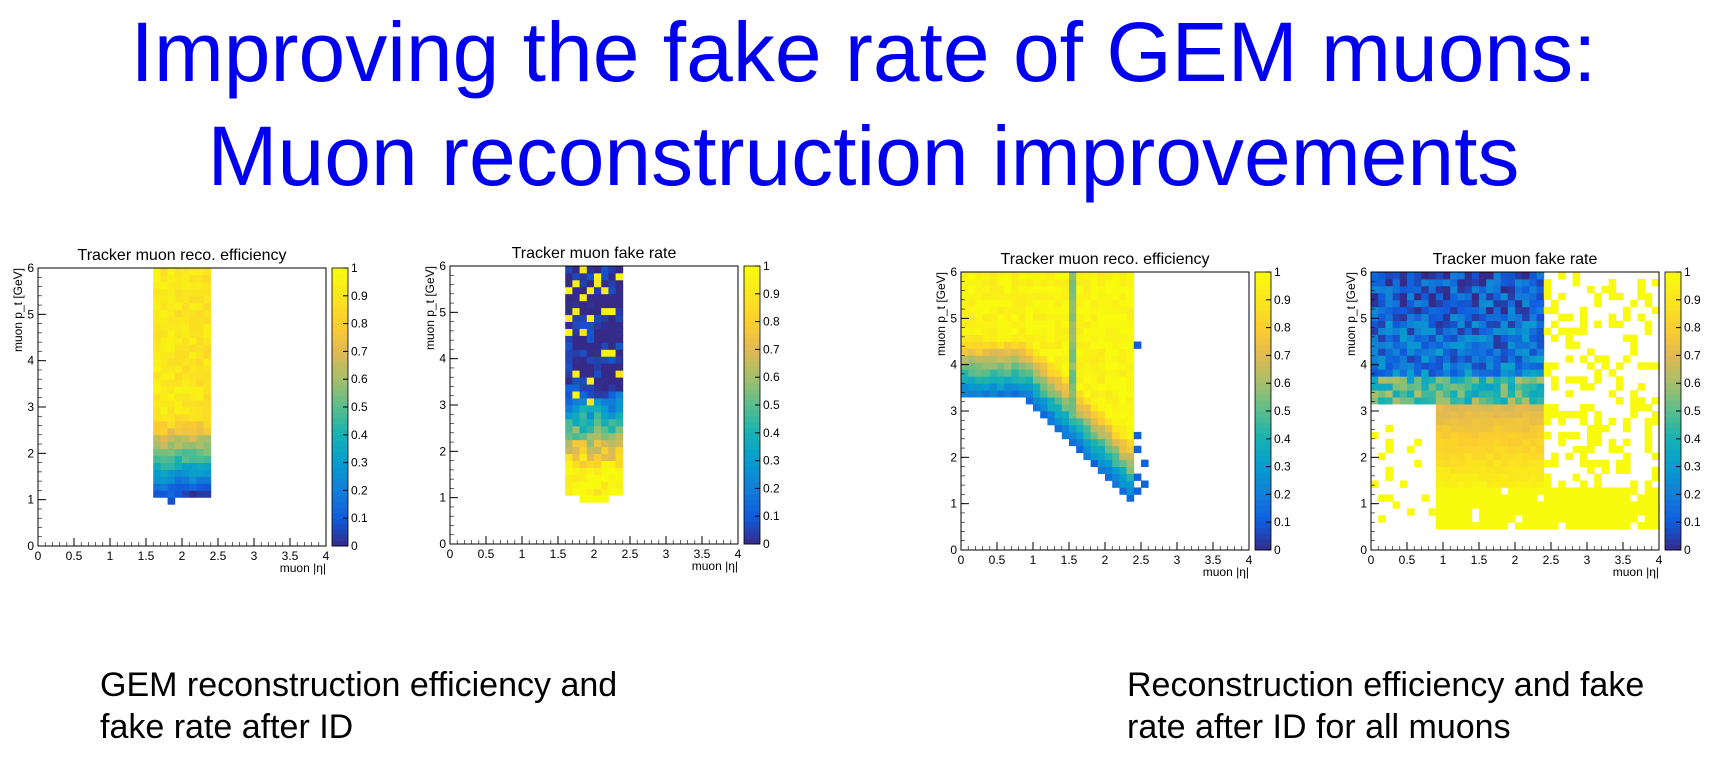 The height and width of the screenshot is (768, 1727). I want to click on y-tick-label: 3, so click(953, 411).